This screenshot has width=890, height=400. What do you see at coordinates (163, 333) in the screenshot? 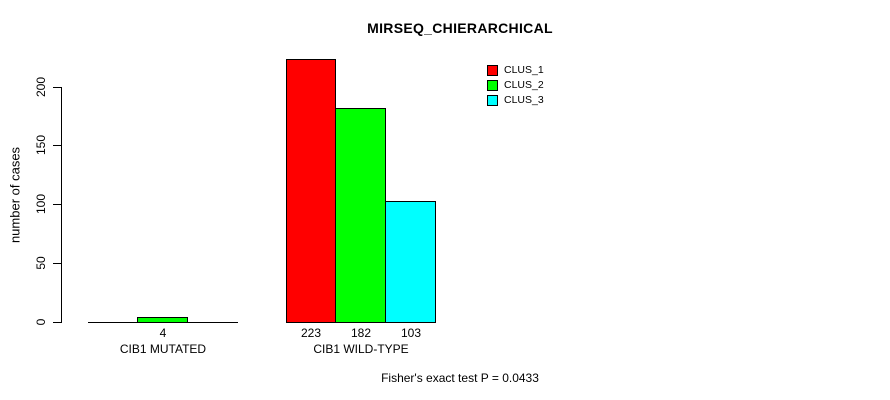
I see `bar-value-label: 4` at bounding box center [163, 333].